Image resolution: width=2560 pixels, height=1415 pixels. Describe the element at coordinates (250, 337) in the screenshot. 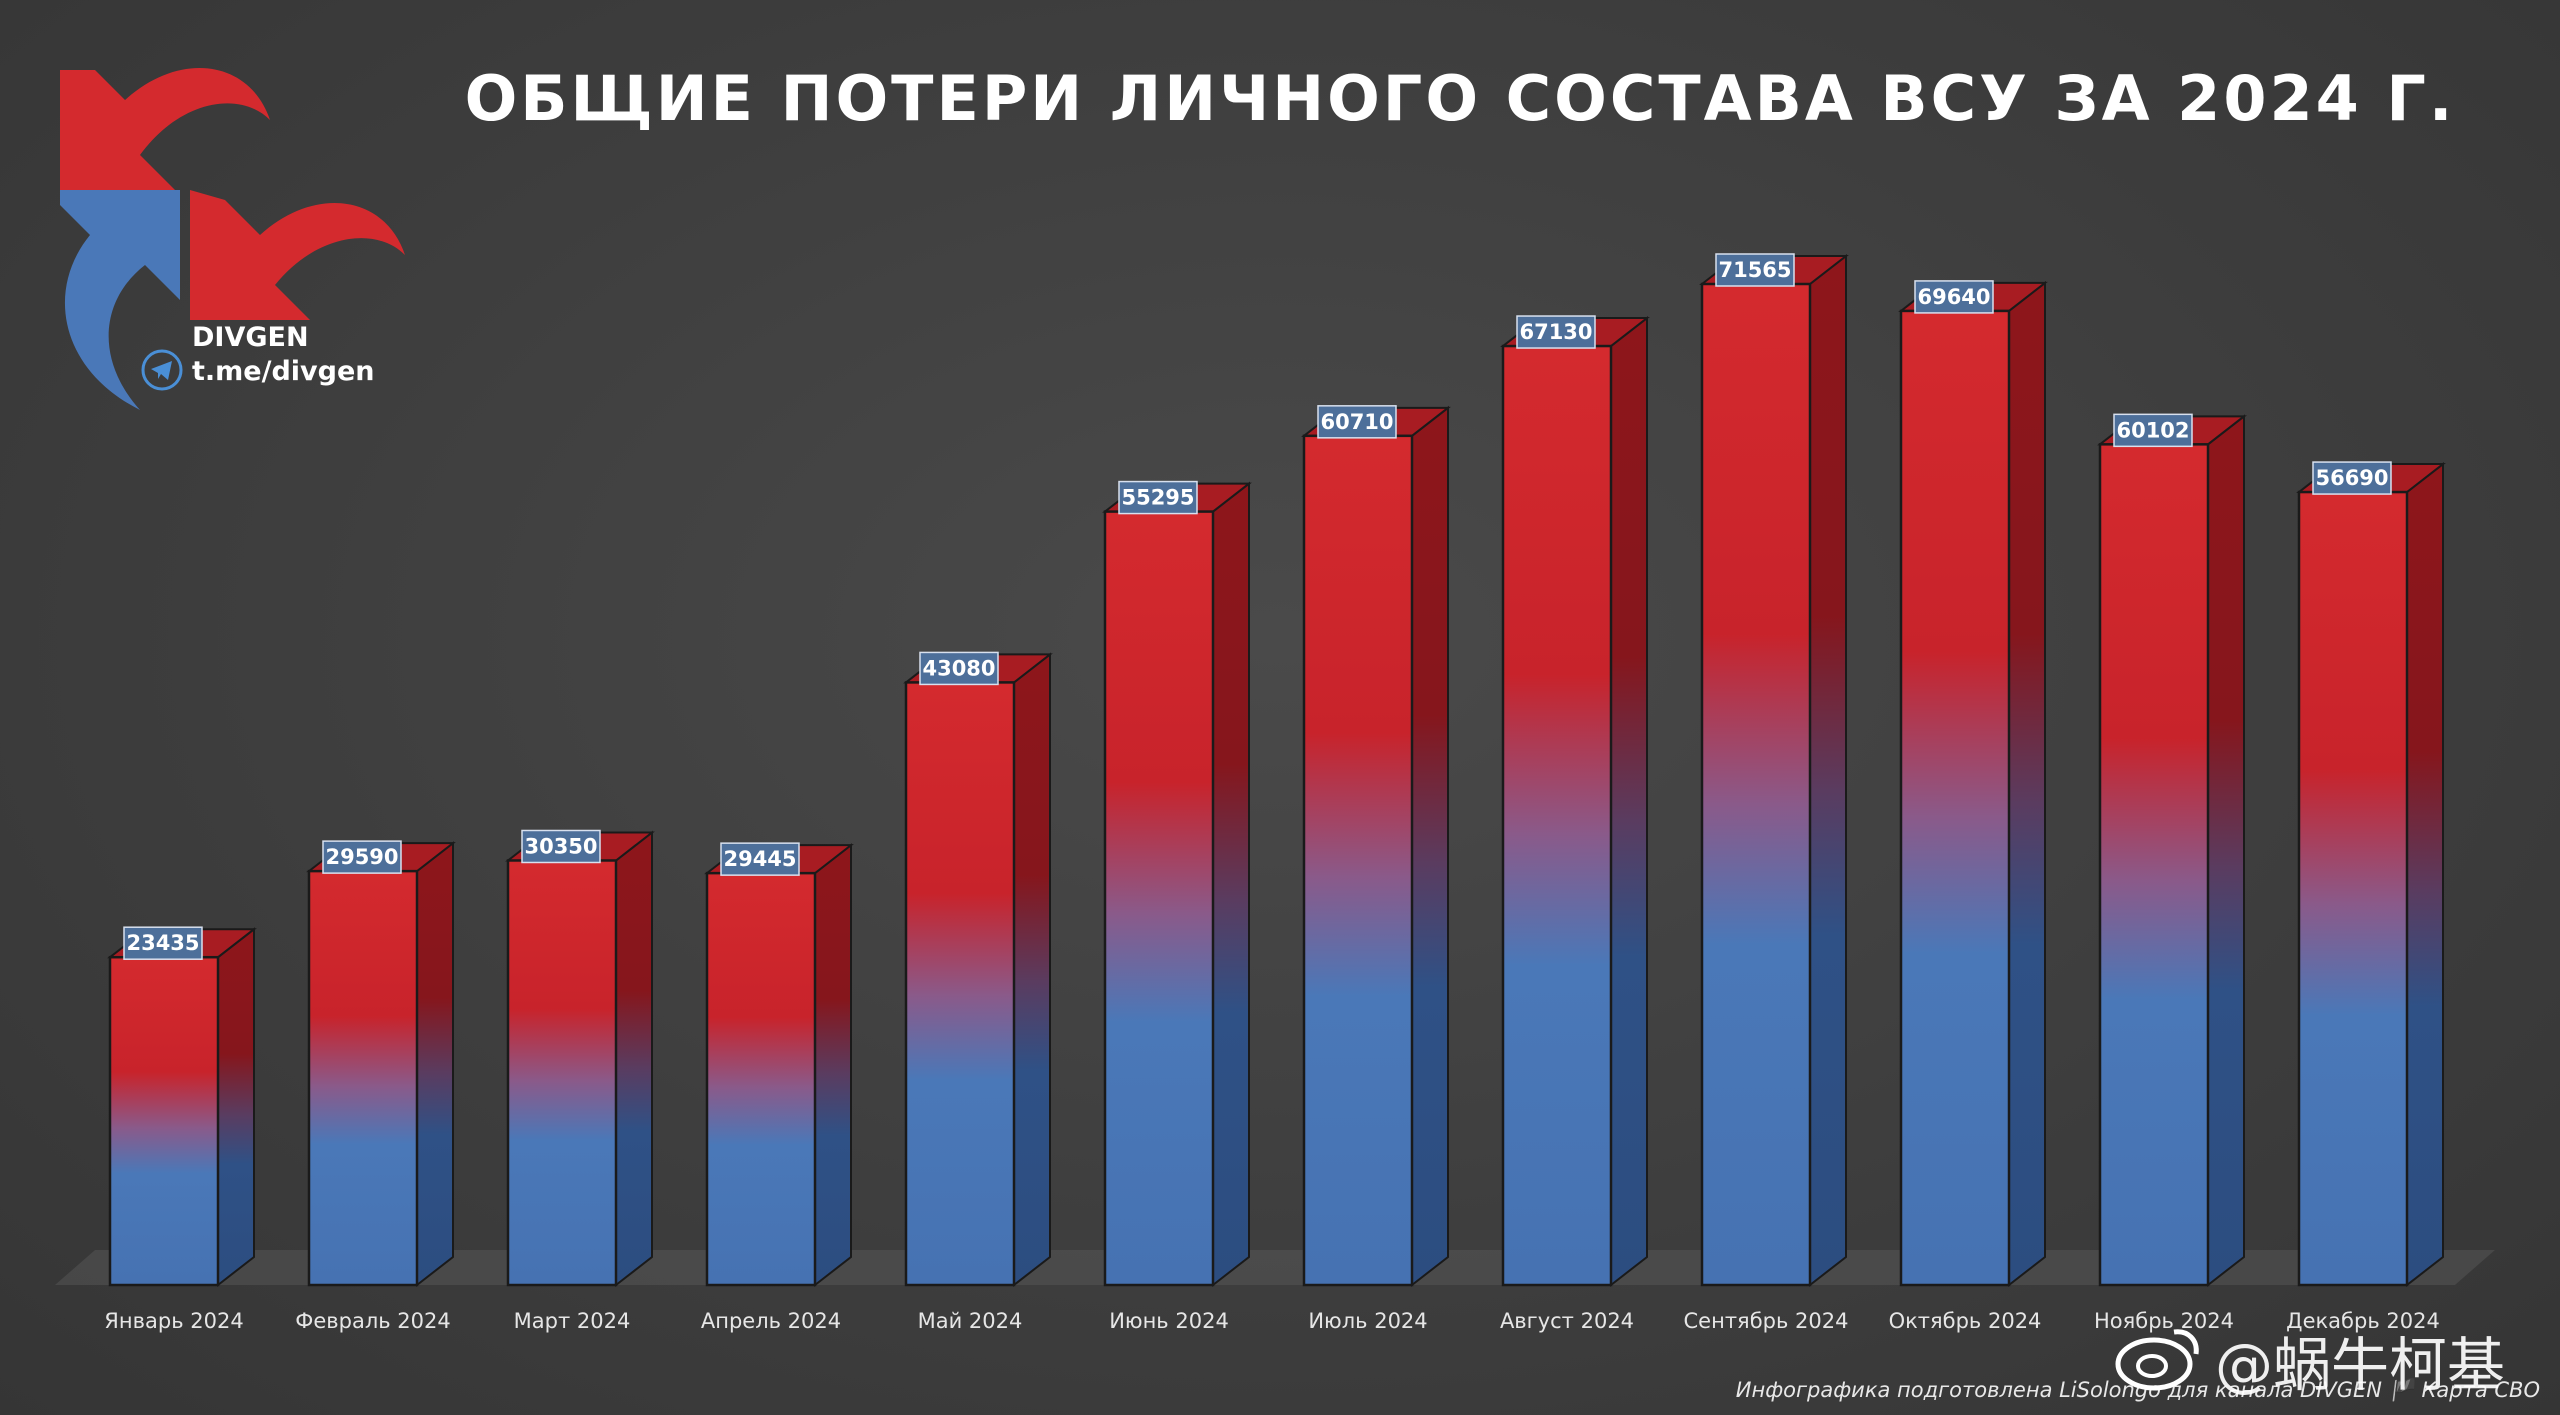

I see `logo-name: DIVGEN` at that location.